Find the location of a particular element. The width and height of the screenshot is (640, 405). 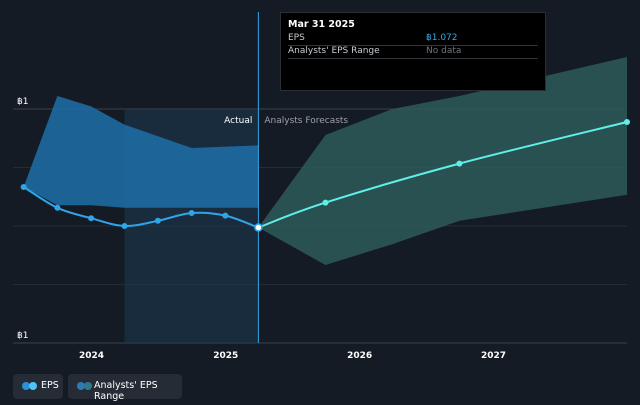

tooltip-row-range: Analysts' EPS Range No data is located at coordinates (413, 52).